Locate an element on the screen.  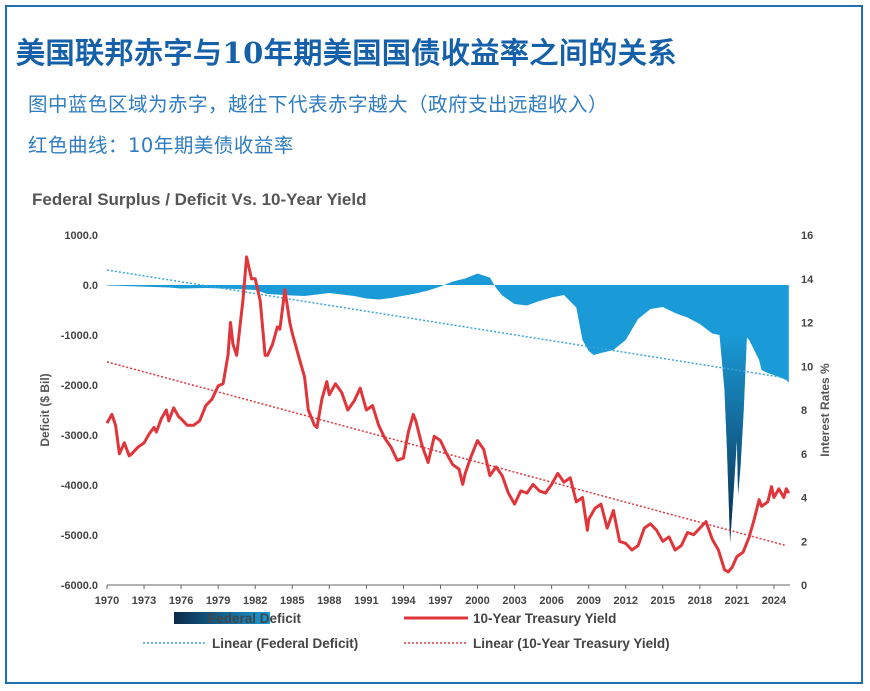
y-left-tick-label: -2000.0 is located at coordinates (79, 386).